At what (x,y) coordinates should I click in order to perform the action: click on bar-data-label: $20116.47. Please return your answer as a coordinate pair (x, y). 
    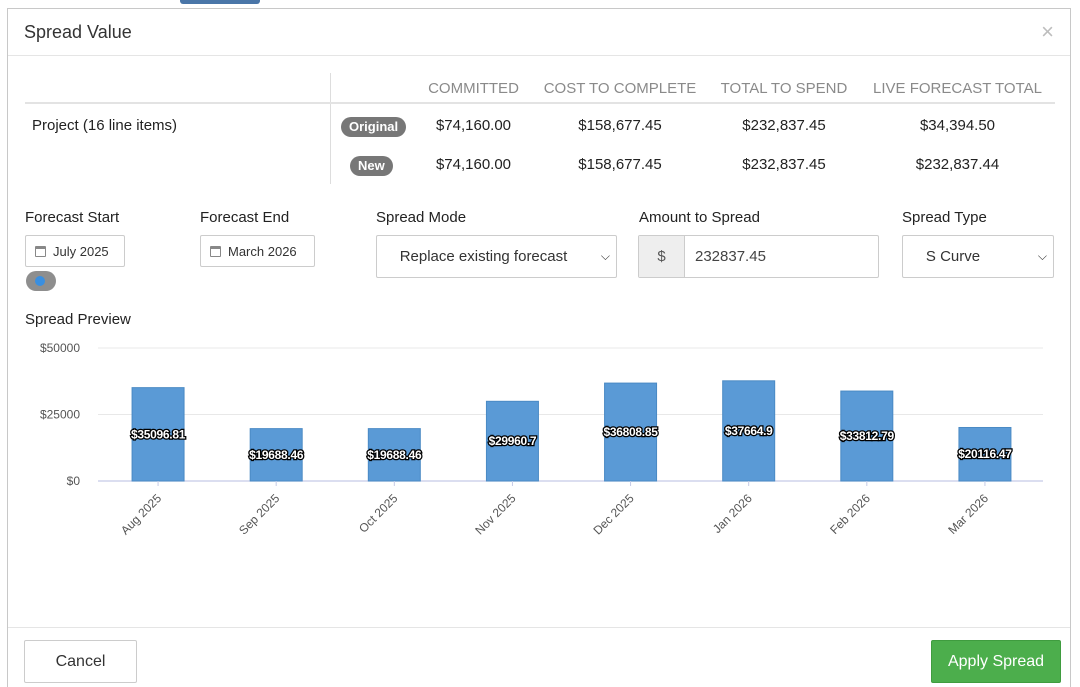
    Looking at the image, I should click on (985, 454).